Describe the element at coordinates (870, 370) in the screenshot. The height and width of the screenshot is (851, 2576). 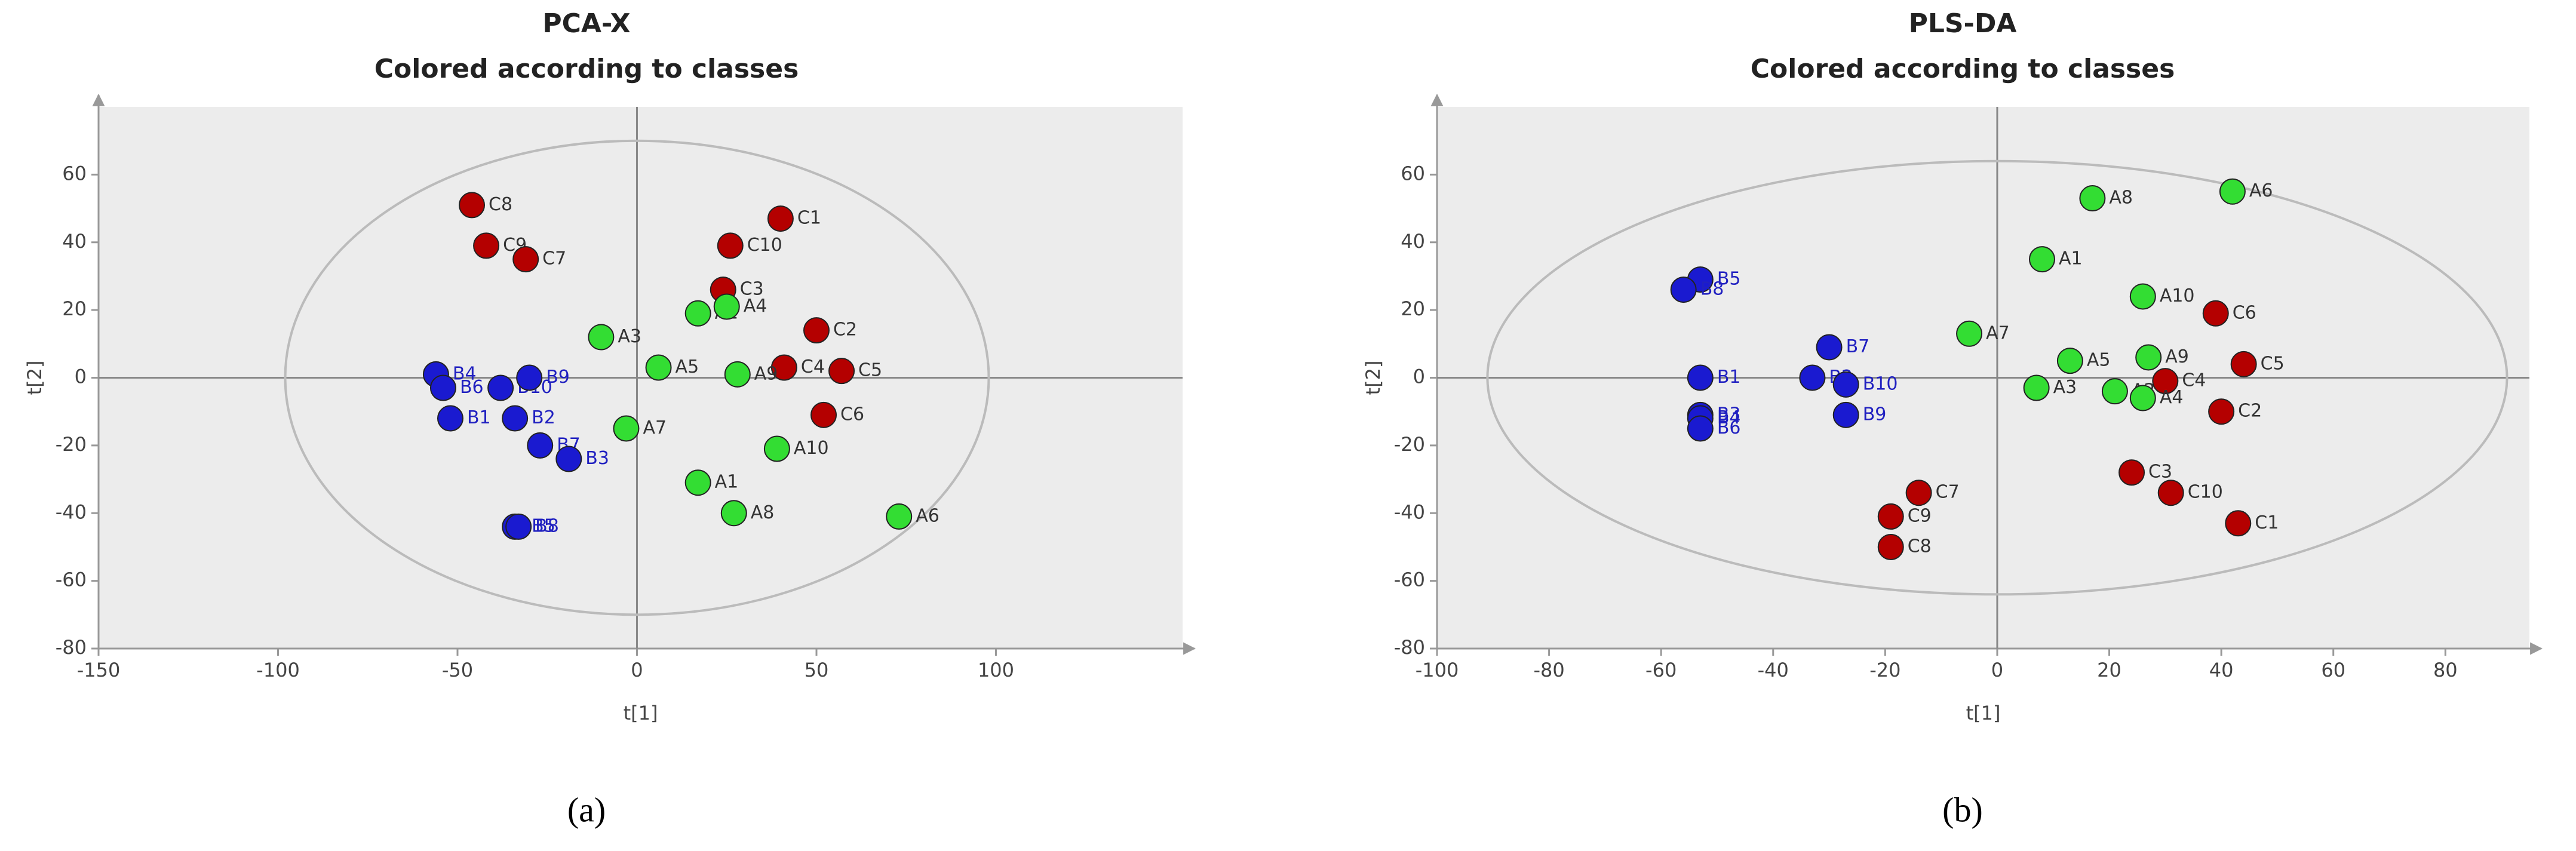
I see `point-label: C5` at that location.